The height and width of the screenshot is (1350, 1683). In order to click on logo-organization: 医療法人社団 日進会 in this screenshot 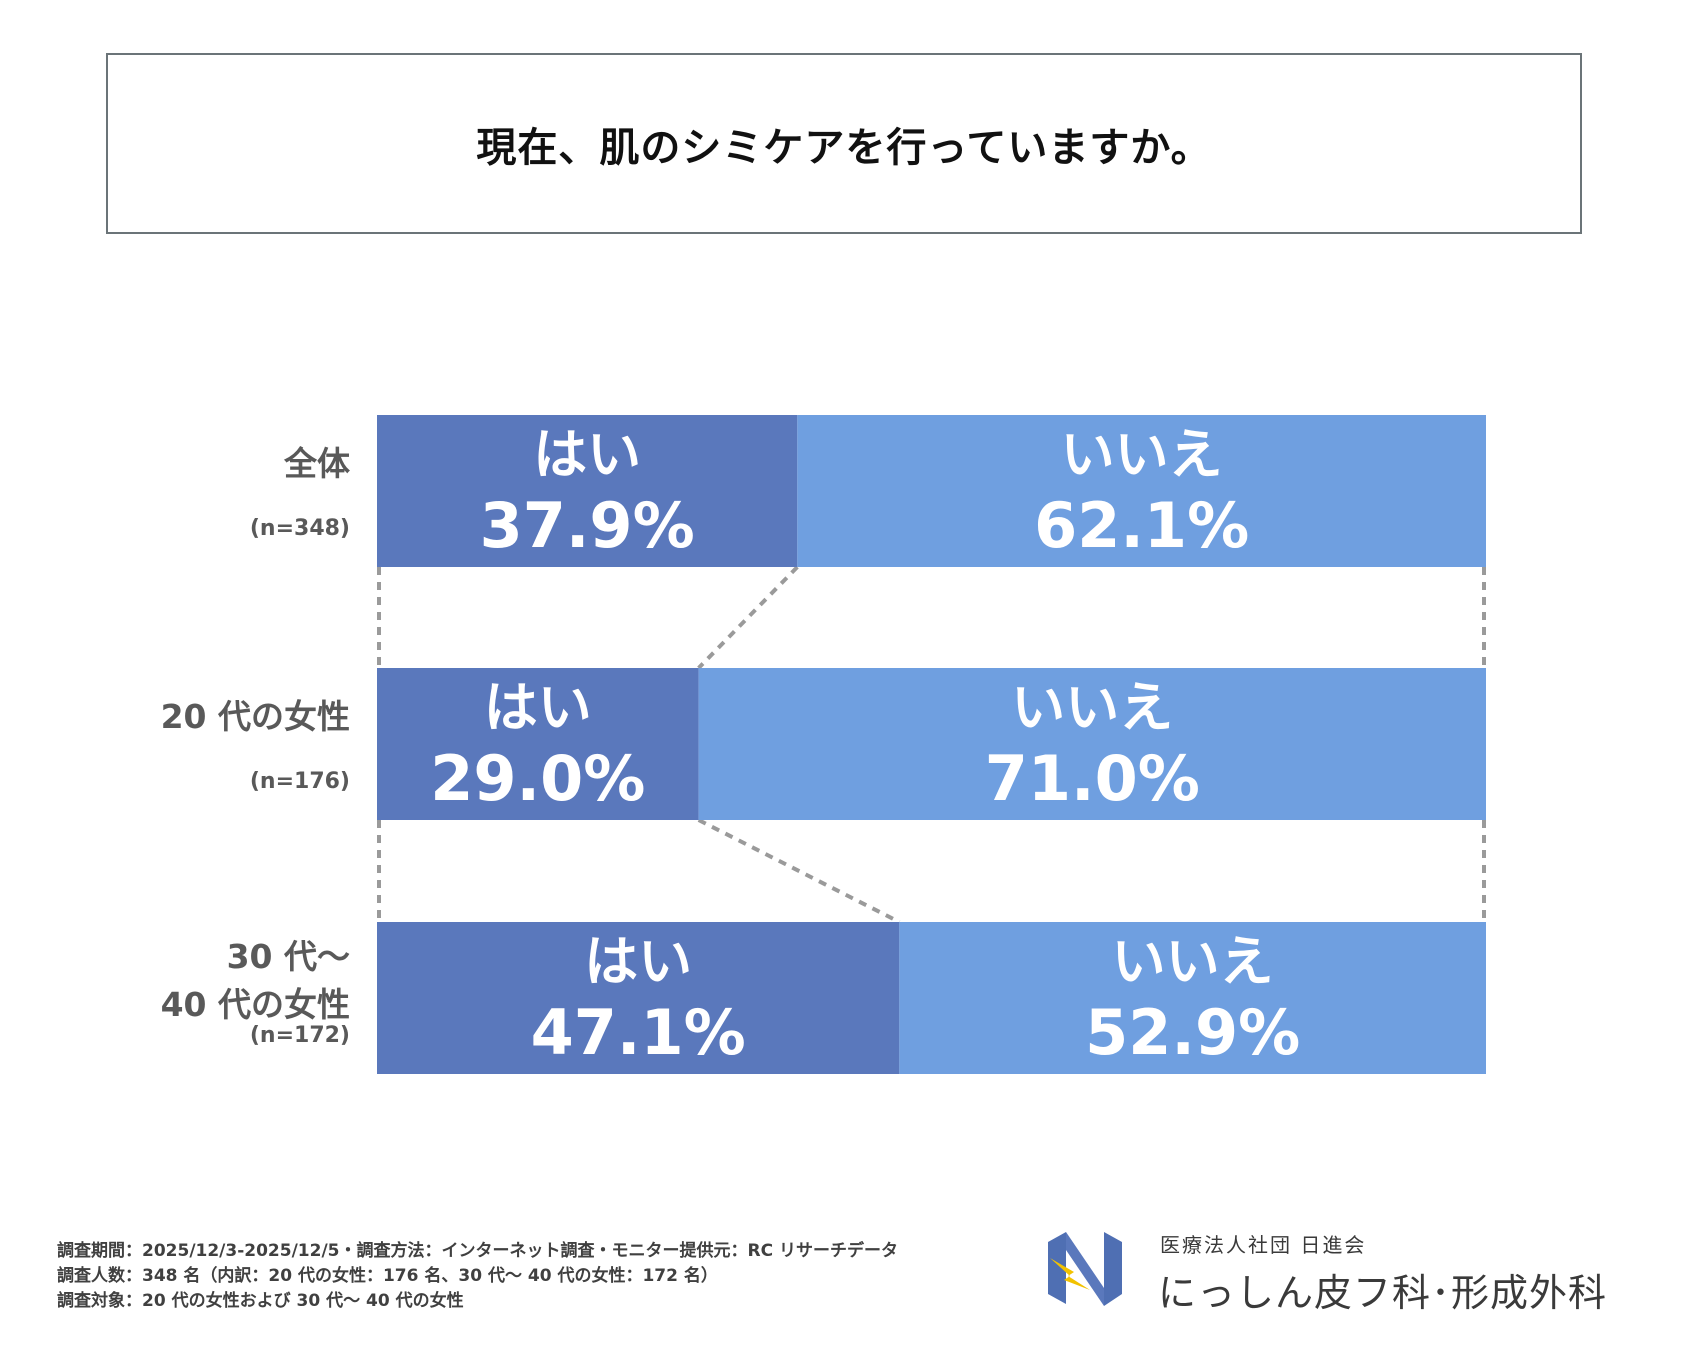, I will do `click(1263, 1245)`.